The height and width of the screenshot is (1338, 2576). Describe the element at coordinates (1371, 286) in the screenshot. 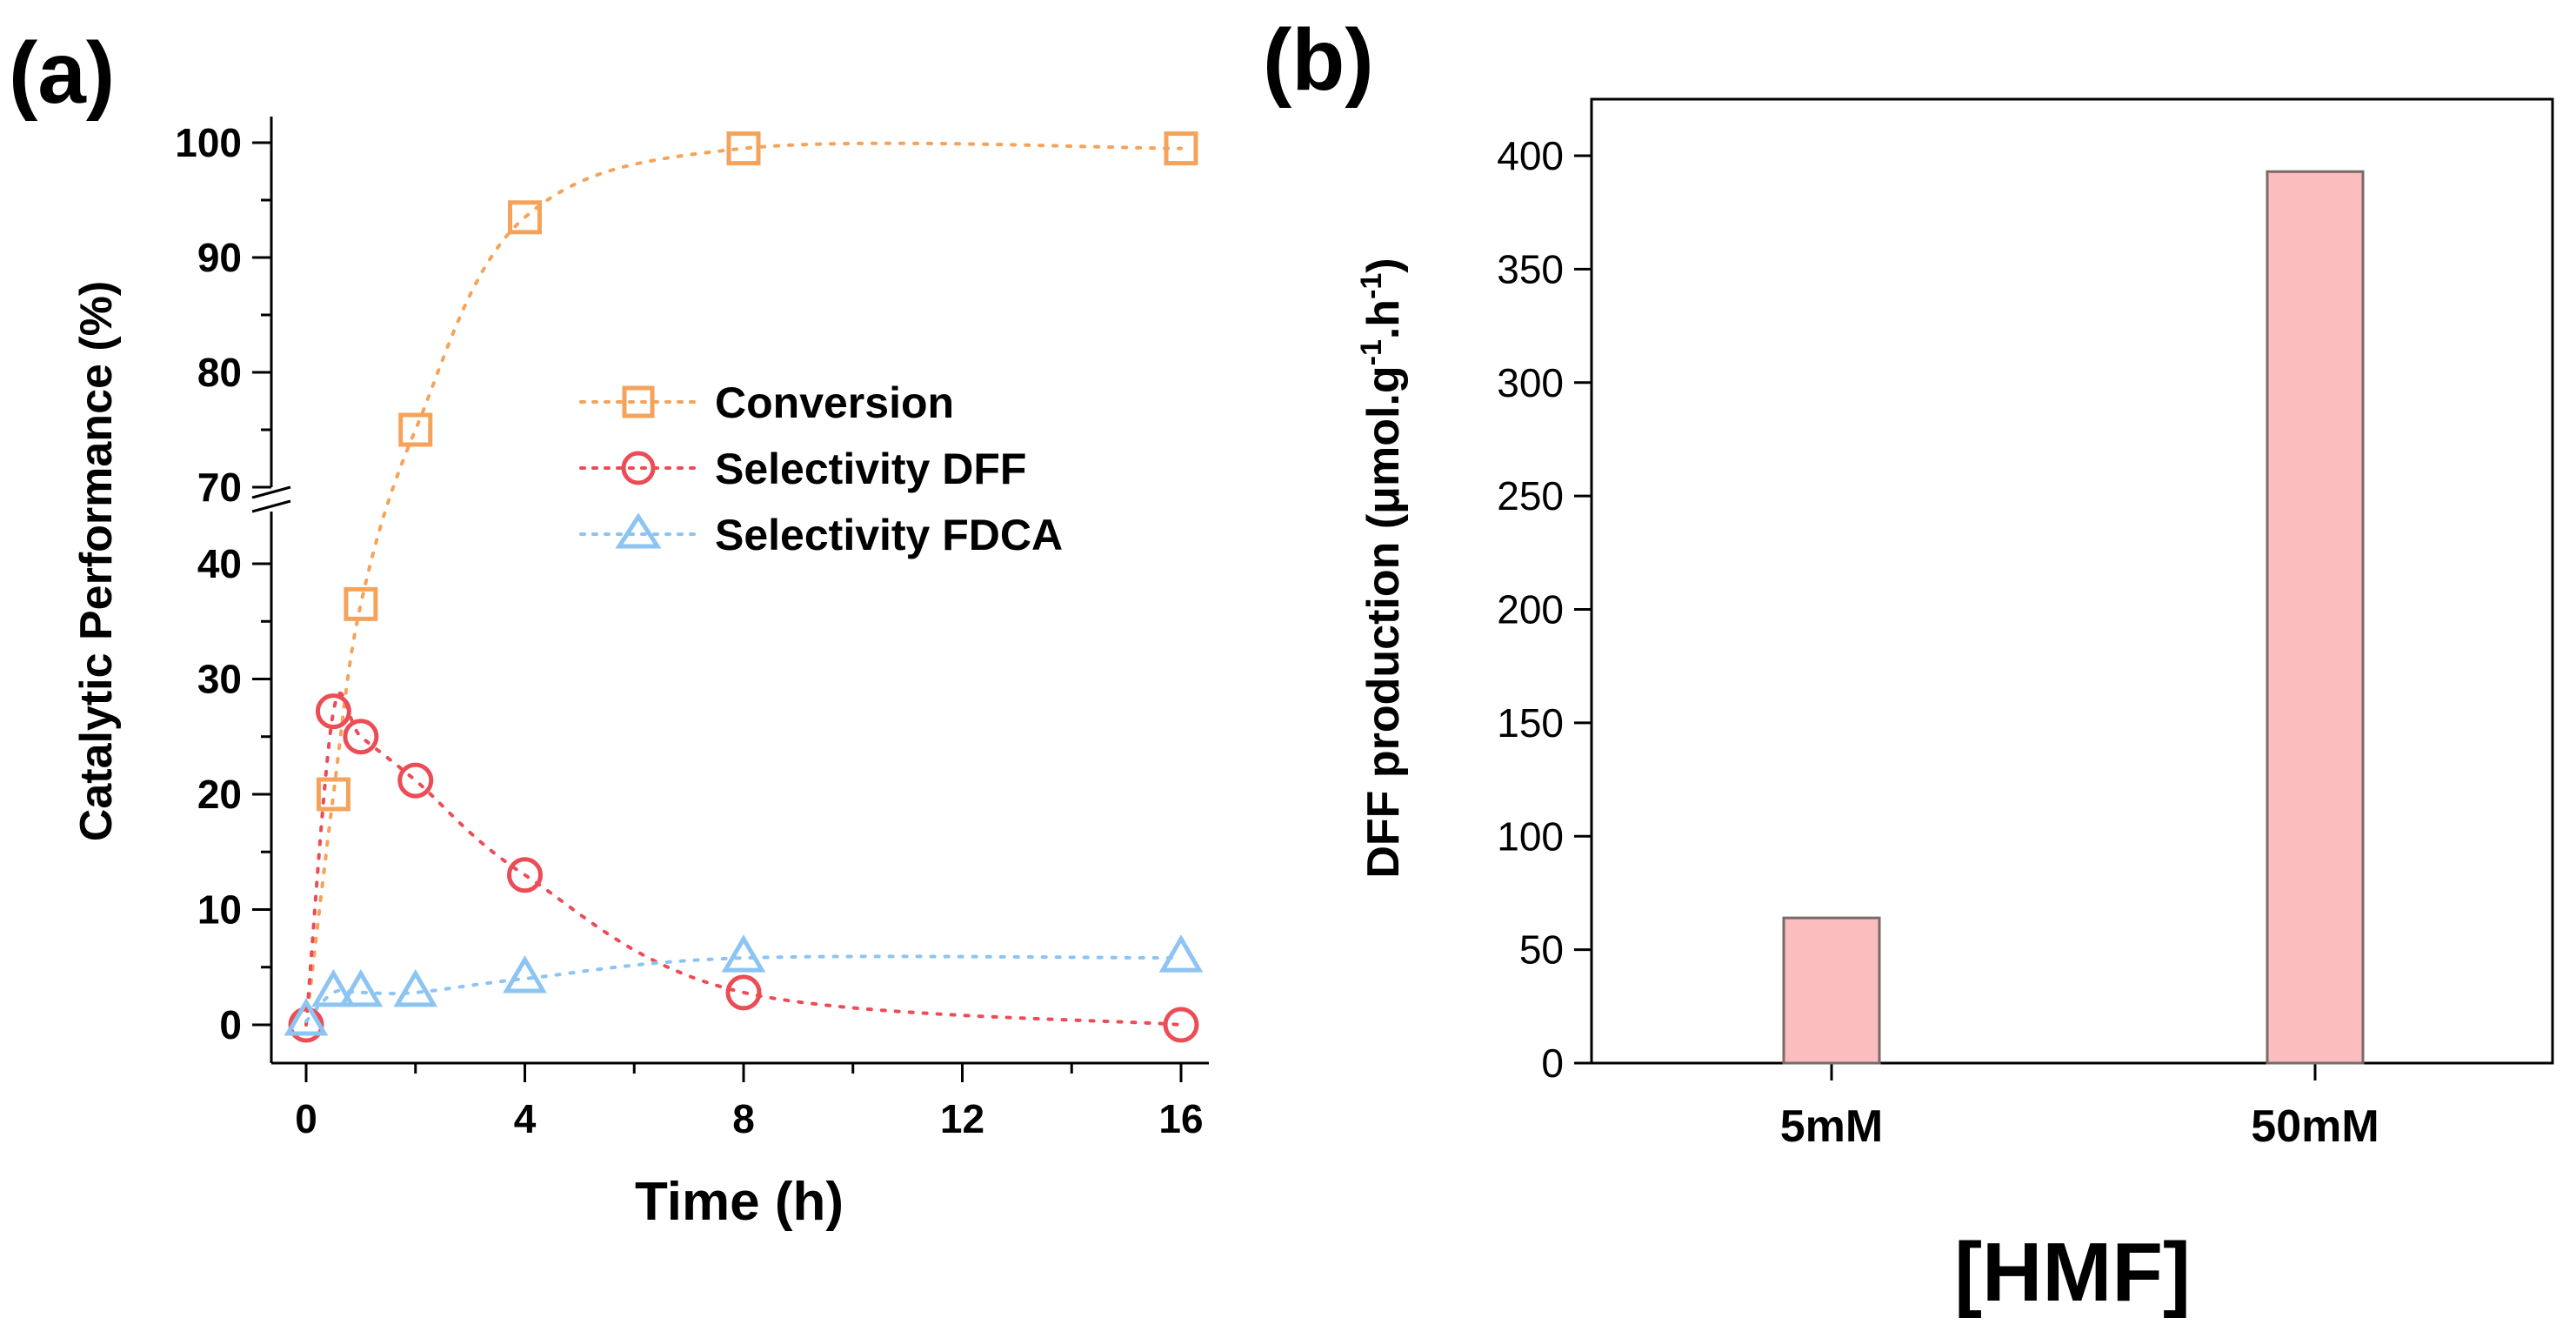

I see `panel-b-y-title-sup2: -1` at that location.